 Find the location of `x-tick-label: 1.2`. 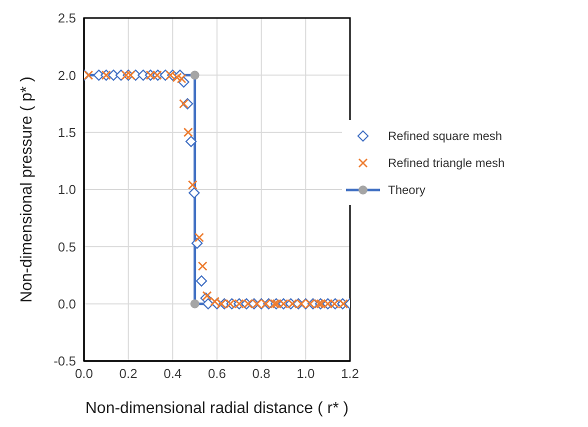

x-tick-label: 1.2 is located at coordinates (350, 374).